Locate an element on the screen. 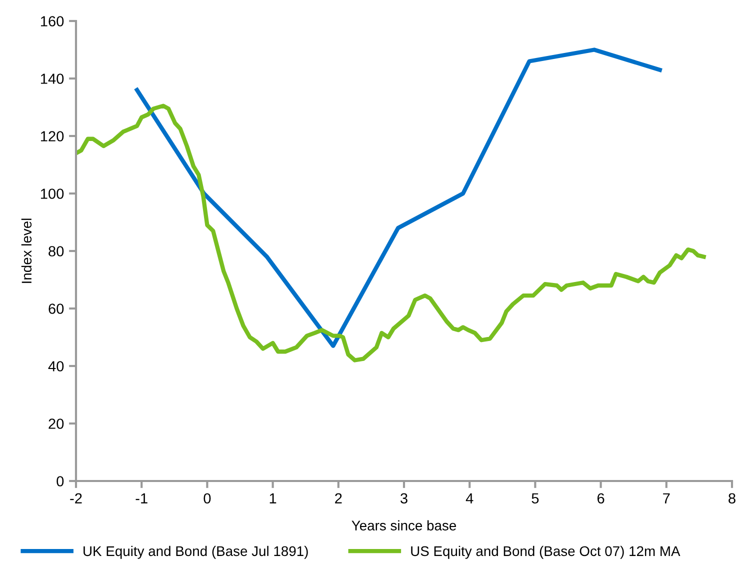  x-tick-label: 0 is located at coordinates (207, 498).